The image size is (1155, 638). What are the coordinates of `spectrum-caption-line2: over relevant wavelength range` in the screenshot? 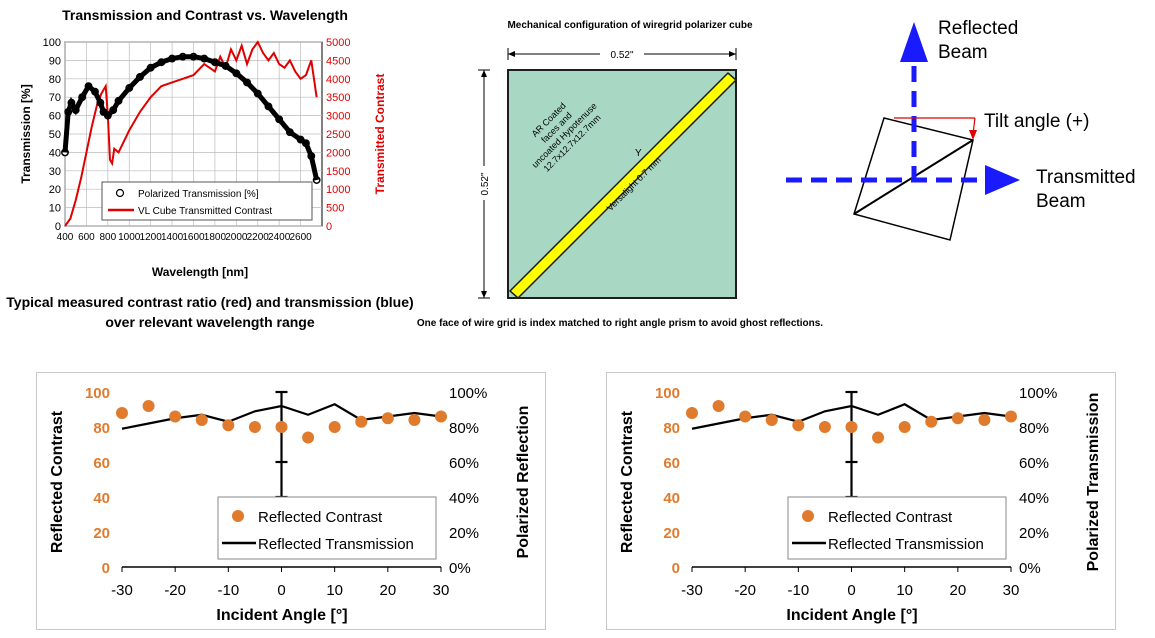 It's located at (210, 322).